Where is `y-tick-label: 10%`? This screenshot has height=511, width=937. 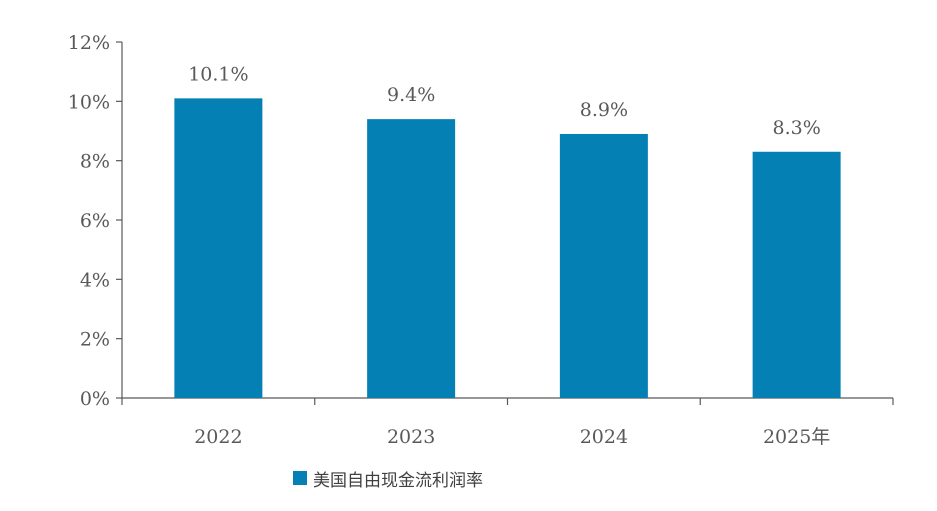
y-tick-label: 10% is located at coordinates (89, 102).